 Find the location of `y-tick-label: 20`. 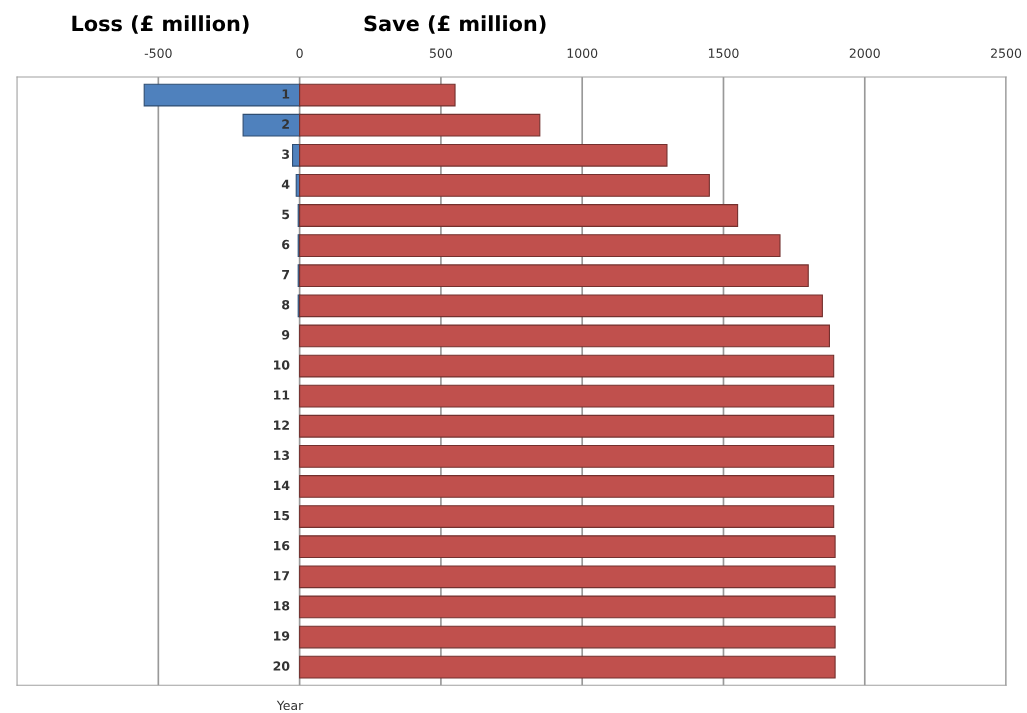

y-tick-label: 20 is located at coordinates (281, 666).